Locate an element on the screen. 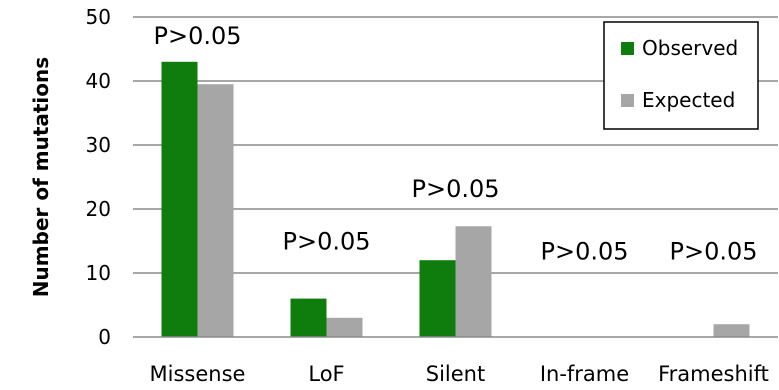  category-labels: Missense LoF Silent In-frame Frameshift is located at coordinates (459, 374).